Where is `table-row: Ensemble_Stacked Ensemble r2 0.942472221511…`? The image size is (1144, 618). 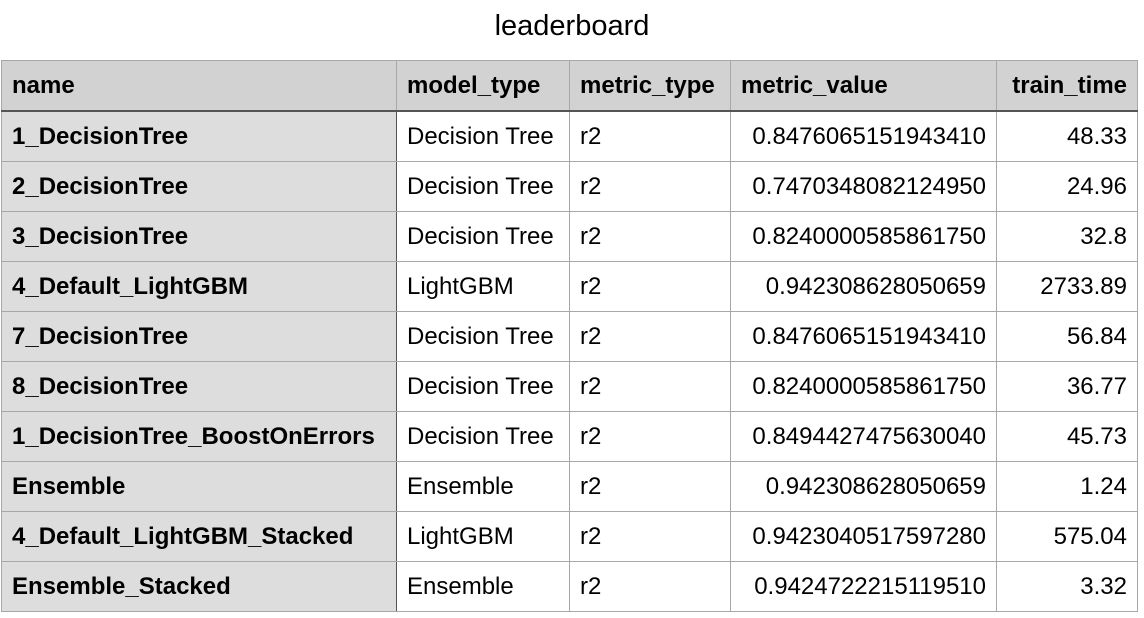 table-row: Ensemble_Stacked Ensemble r2 0.942472221511… is located at coordinates (569, 586).